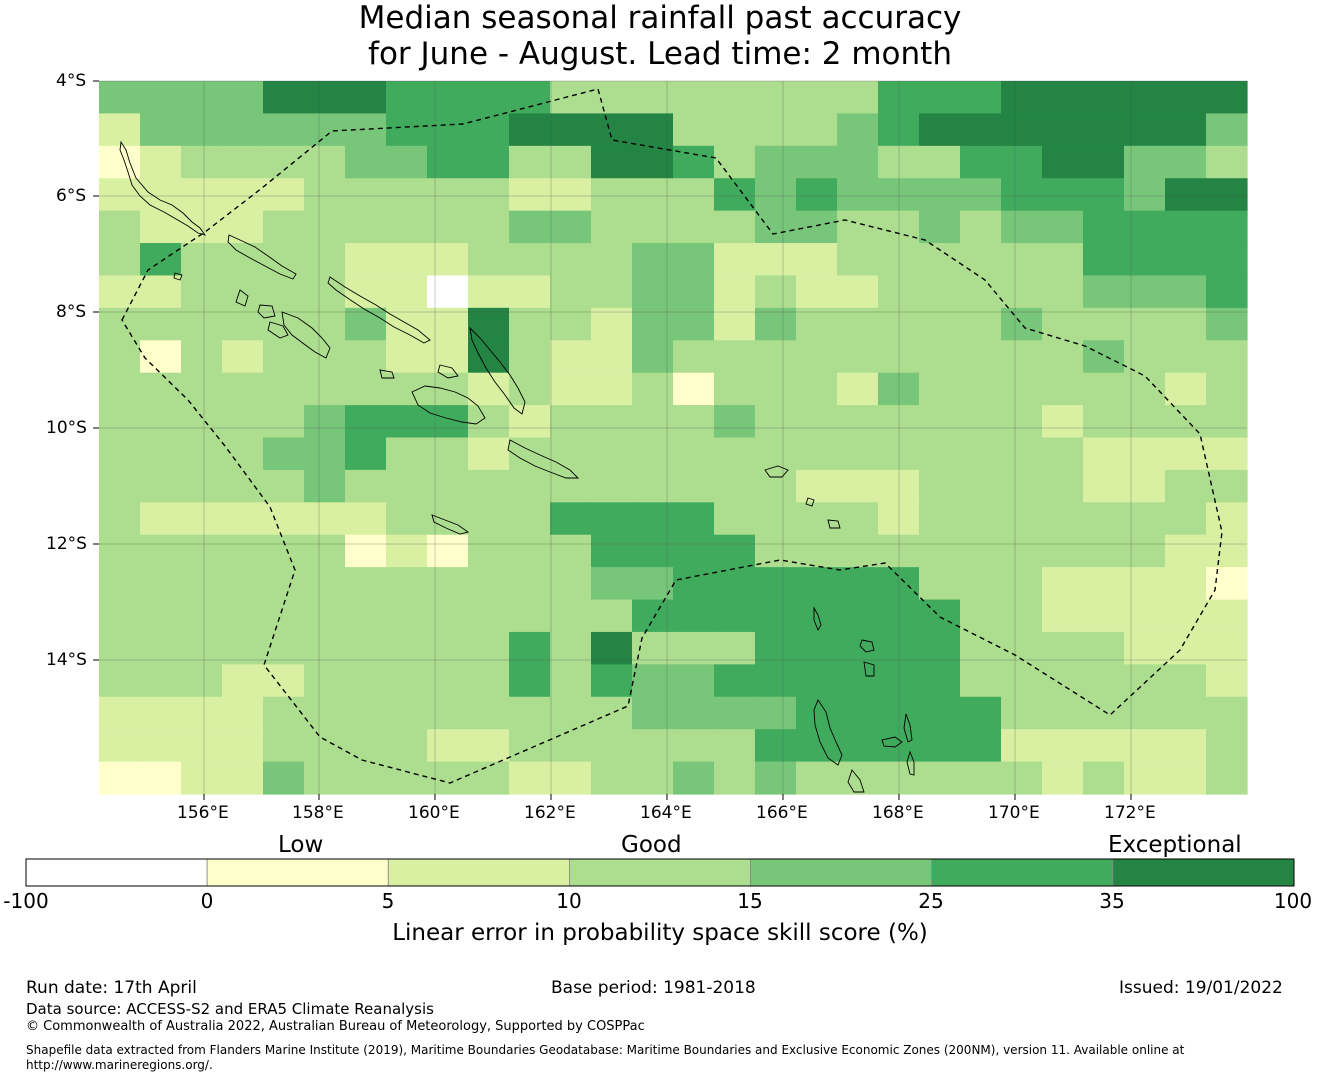 Image resolution: width=1320 pixels, height=1080 pixels. I want to click on issued-date: Issued: 19/01/2022, so click(1201, 988).